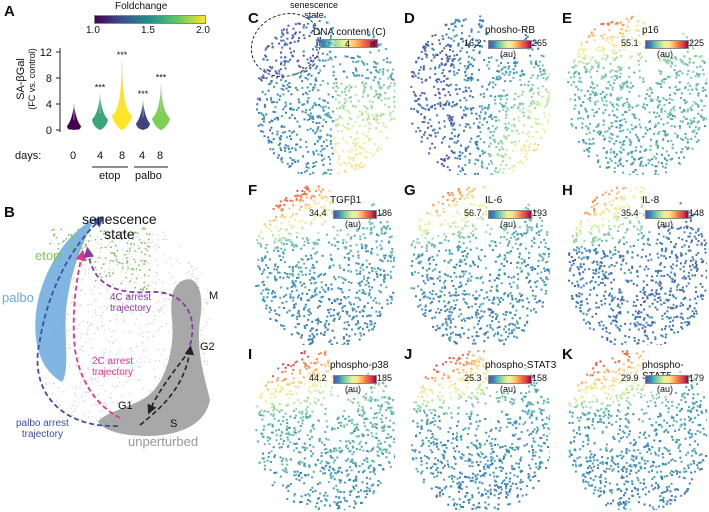  I want to click on group-palbo-label: palbo, so click(148, 176).